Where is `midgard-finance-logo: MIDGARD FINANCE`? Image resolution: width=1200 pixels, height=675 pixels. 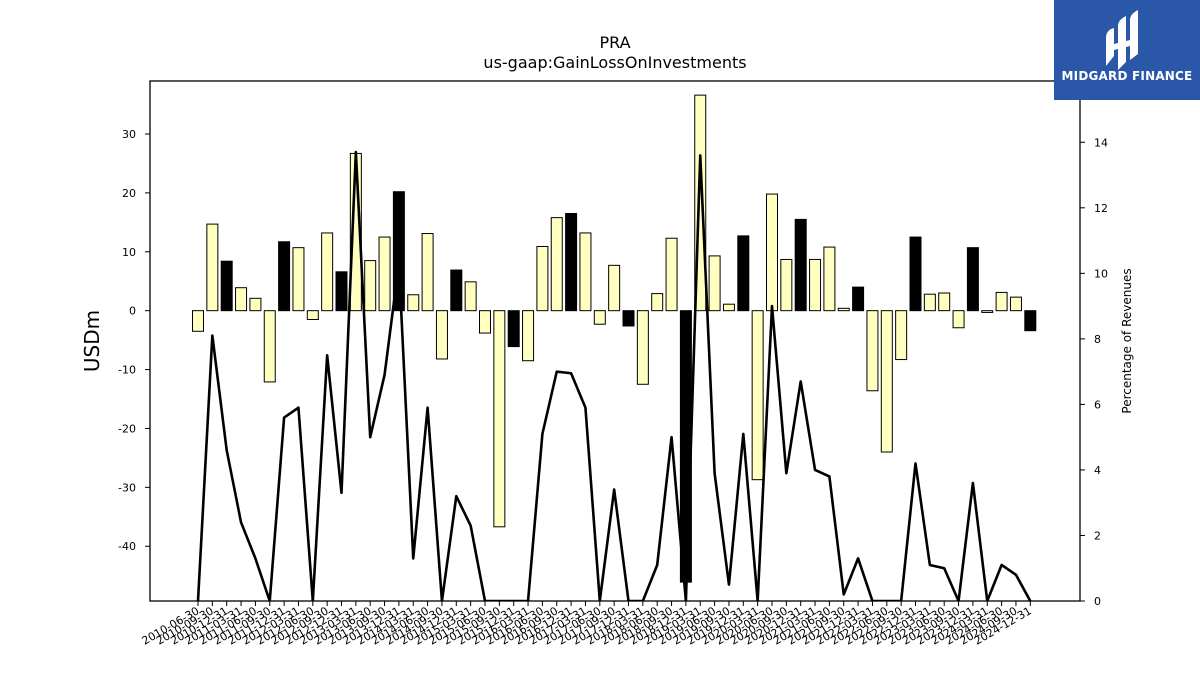 midgard-finance-logo: MIDGARD FINANCE is located at coordinates (1127, 50).